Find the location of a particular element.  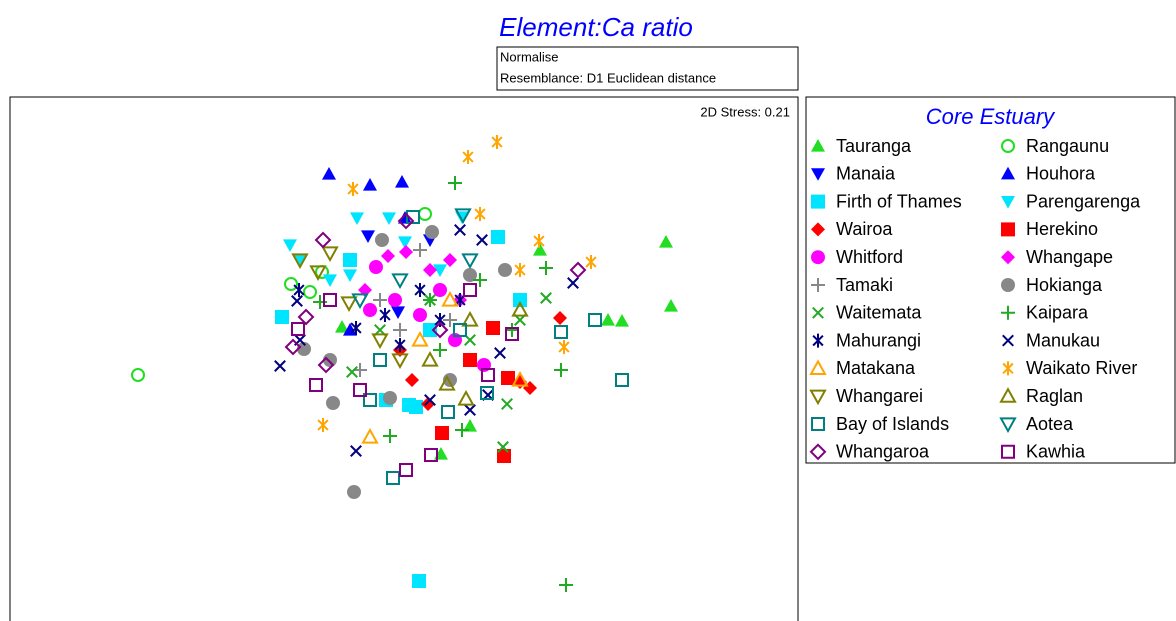

chart-title: Element:Ca ratio is located at coordinates (596, 27).